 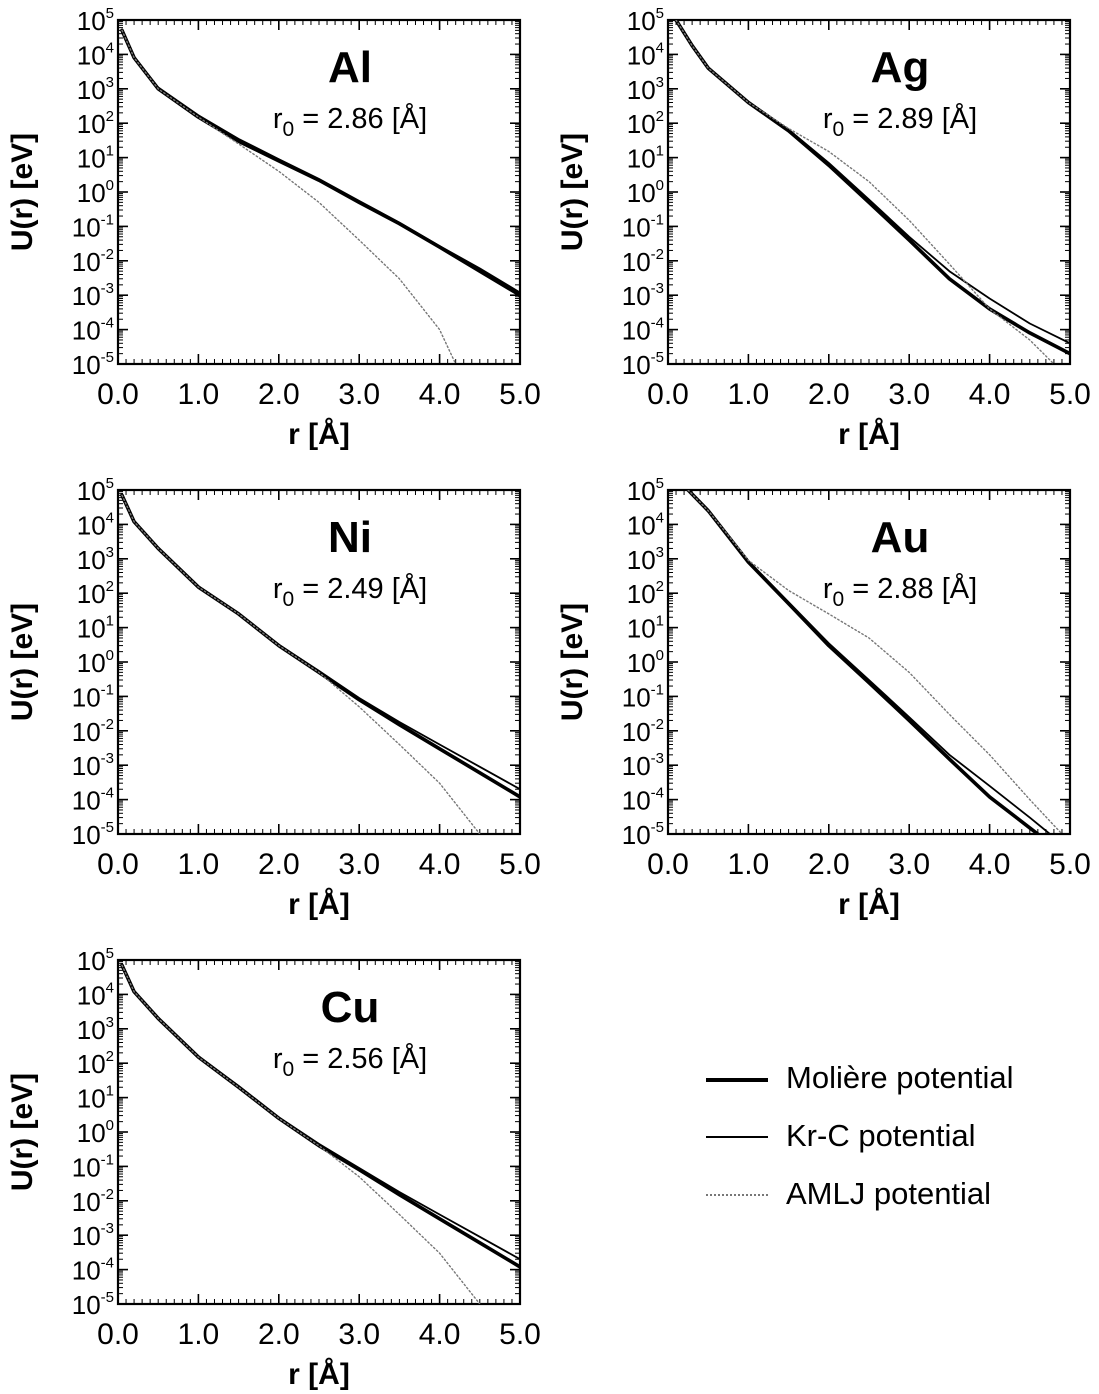 I want to click on panel-subtitle: r0 = 2.89 [Å], so click(x=900, y=121).